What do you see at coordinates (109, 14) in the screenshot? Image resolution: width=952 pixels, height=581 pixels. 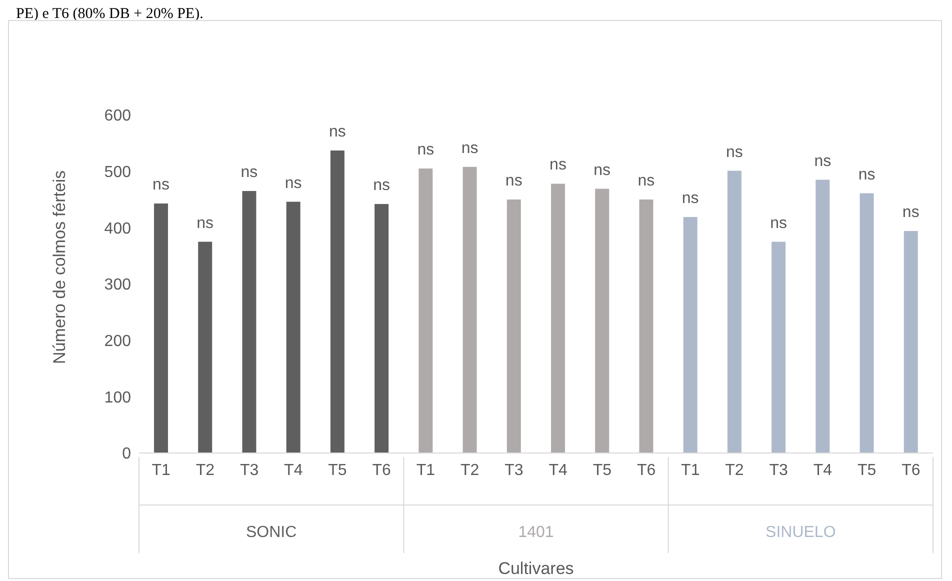 I see `text: PE) e T6 (80% DB + 20% PE).` at bounding box center [109, 14].